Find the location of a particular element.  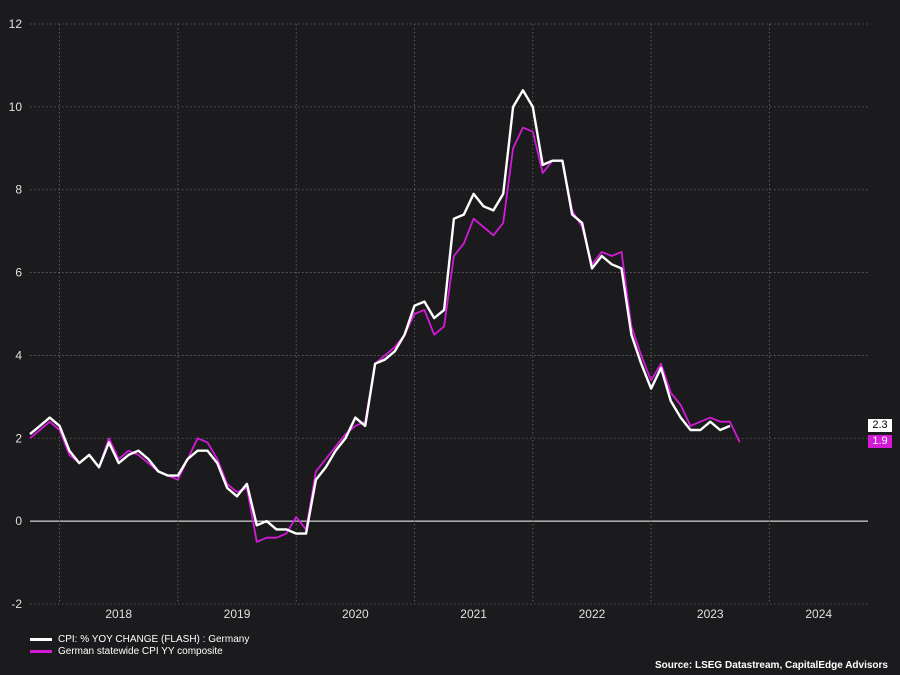

x-tick-label: 2023 is located at coordinates (710, 614).